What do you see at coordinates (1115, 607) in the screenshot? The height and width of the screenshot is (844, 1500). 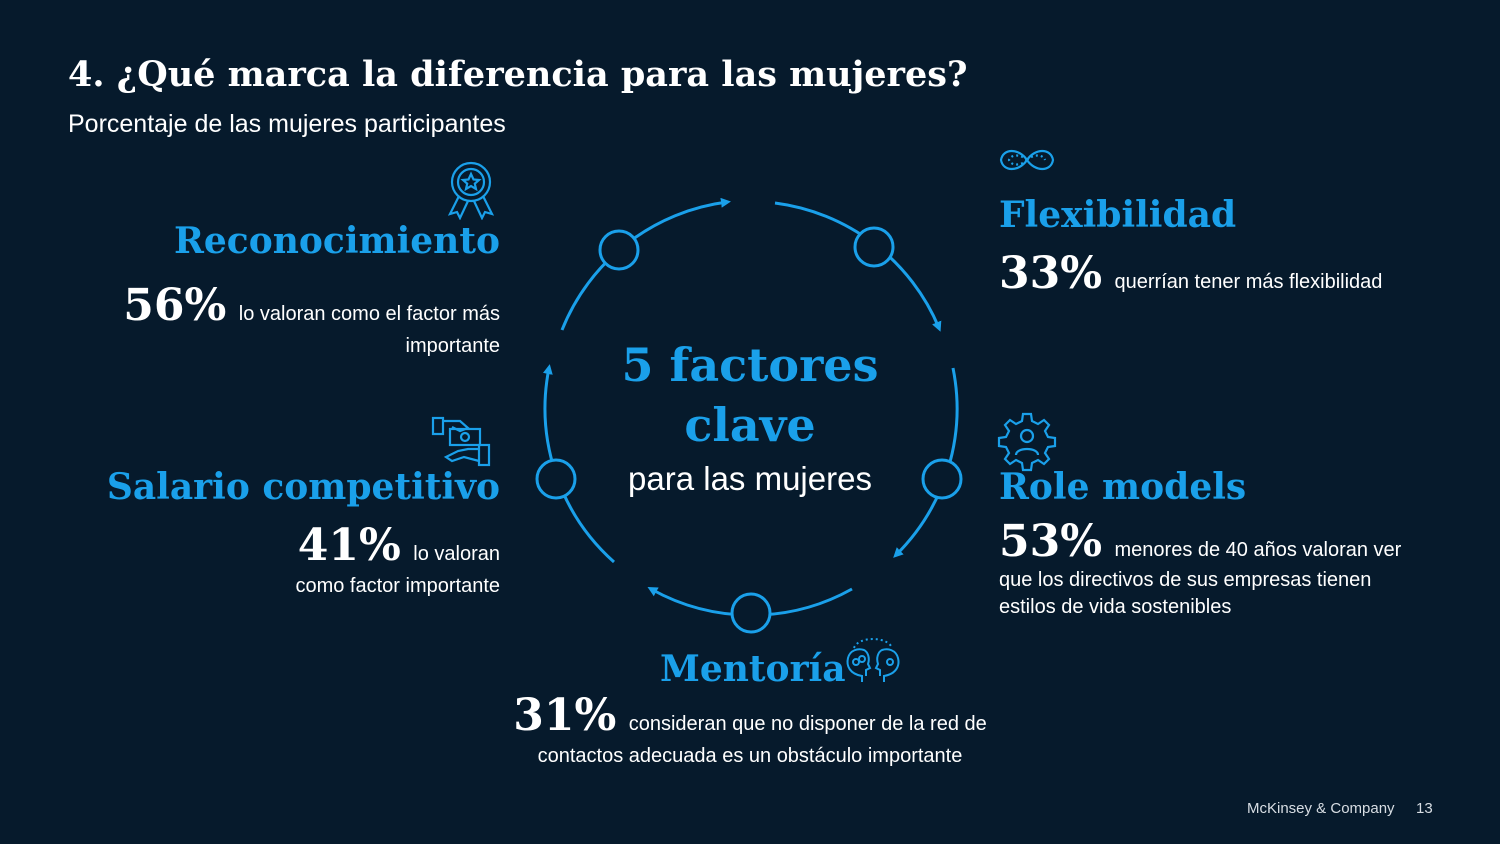 I see `factor-desc-role-models-3: estilos de vida sostenibles` at bounding box center [1115, 607].